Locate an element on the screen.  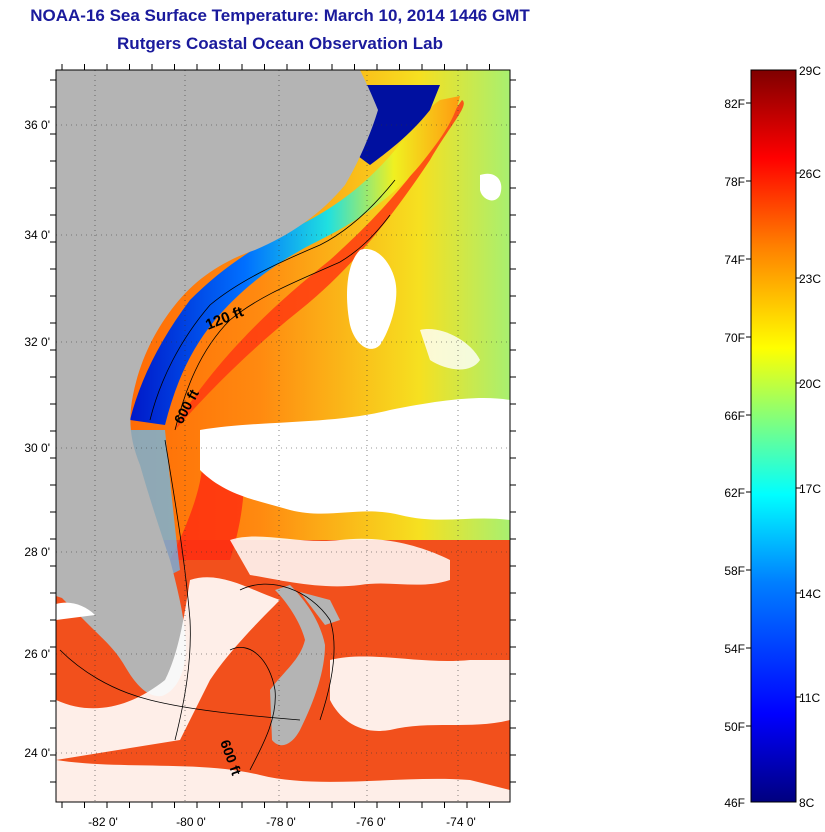
lon-label-74: -74 0' is located at coordinates (461, 822).